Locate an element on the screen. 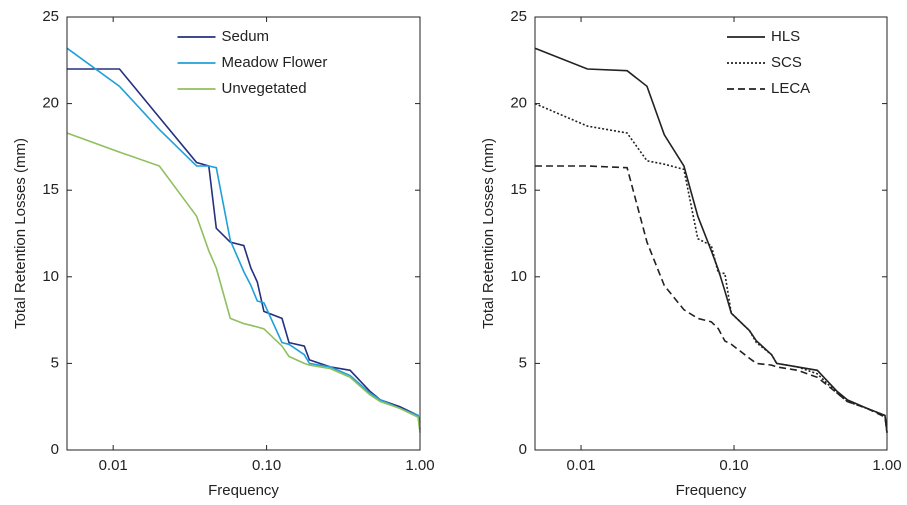  legend-label: Meadow Flower is located at coordinates (275, 62).